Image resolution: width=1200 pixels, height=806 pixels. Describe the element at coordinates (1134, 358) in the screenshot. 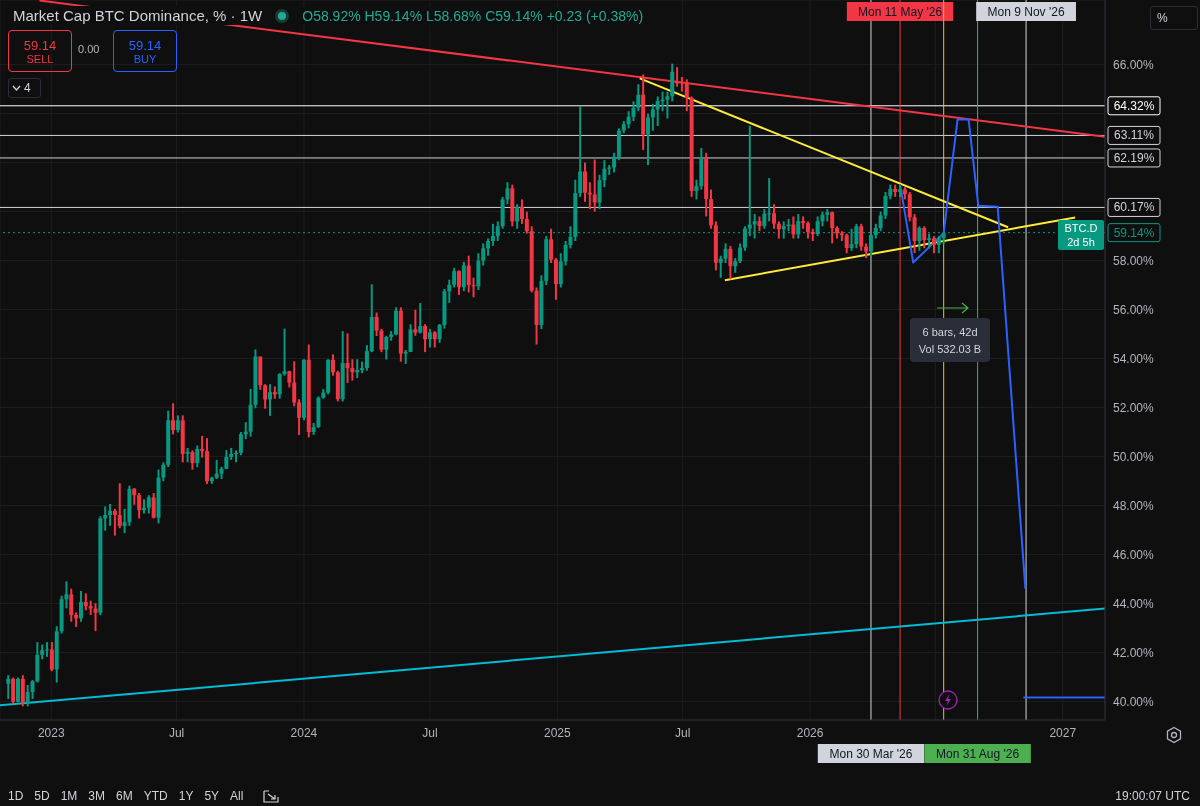

I see `y-tick-label: 54.00%` at that location.